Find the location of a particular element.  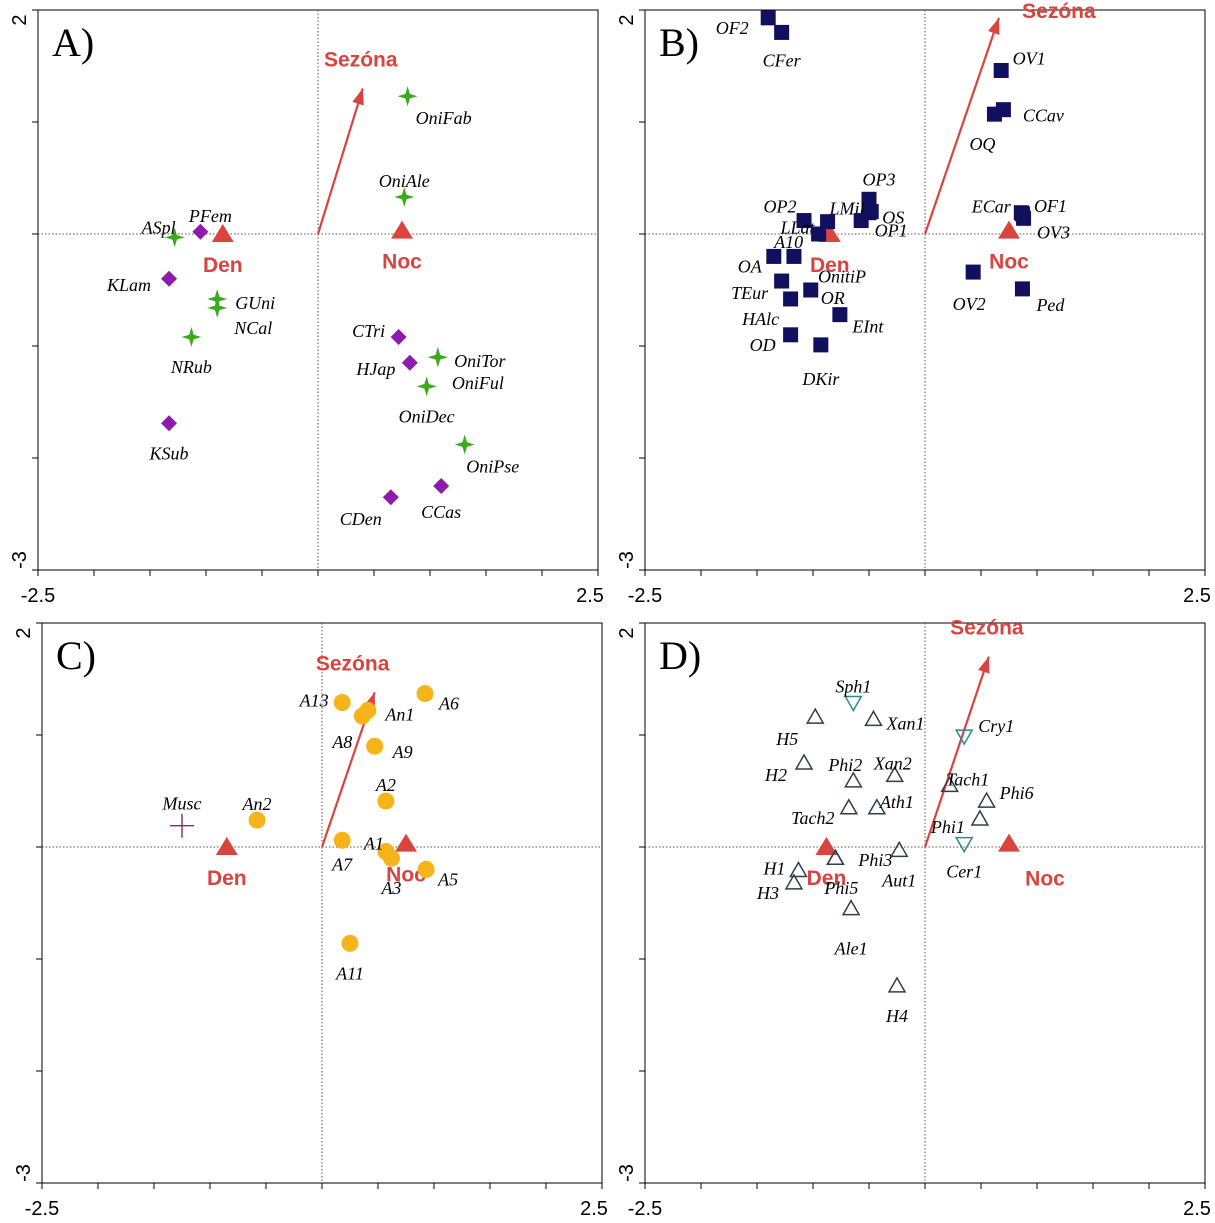

point-marker-dkir is located at coordinates (821, 345).